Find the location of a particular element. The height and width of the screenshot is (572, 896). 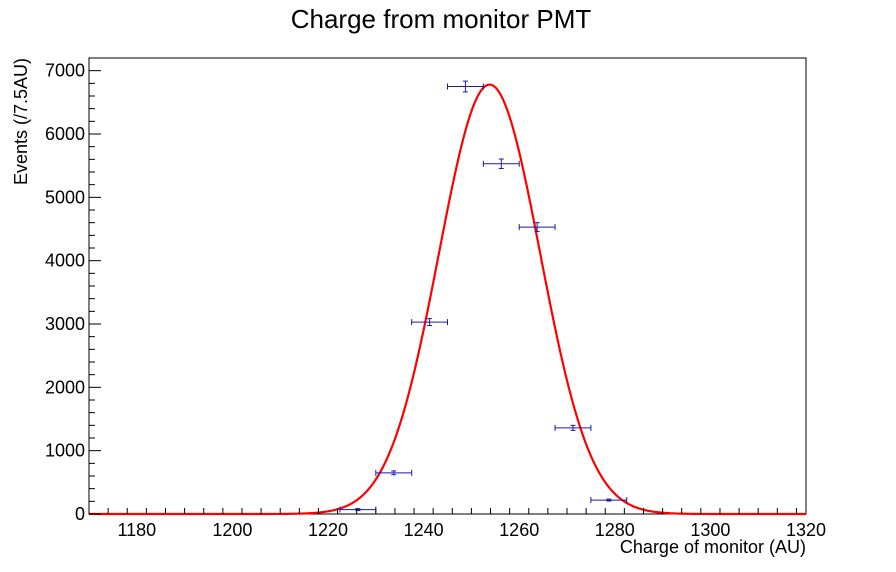

y-tick-label: 6000 is located at coordinates (65, 134).